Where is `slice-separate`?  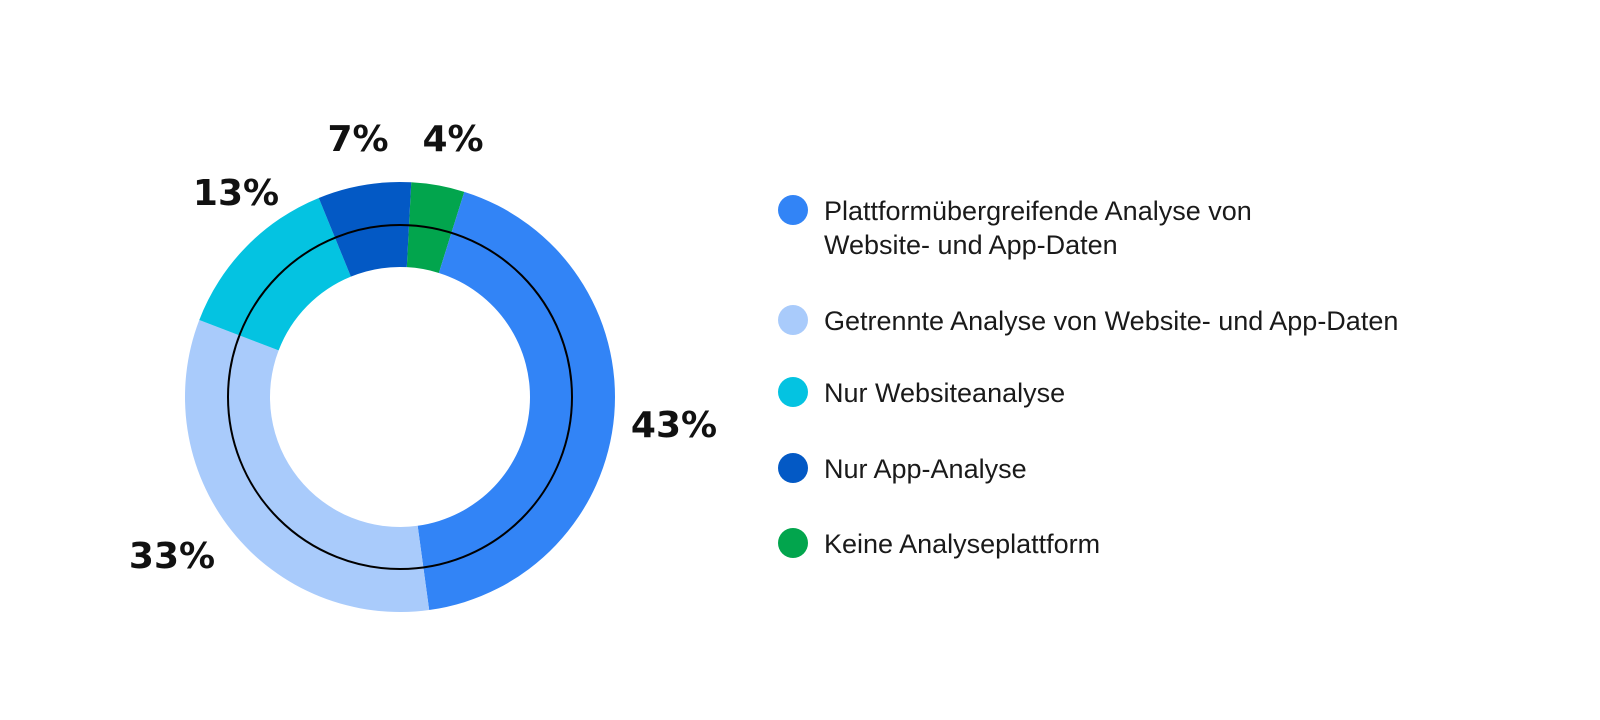 slice-separate is located at coordinates (307, 465).